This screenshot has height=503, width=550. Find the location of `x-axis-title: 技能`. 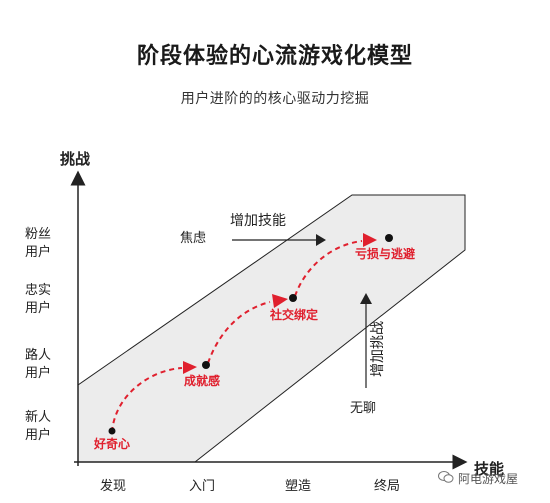

x-axis-title: 技能 is located at coordinates (489, 469).